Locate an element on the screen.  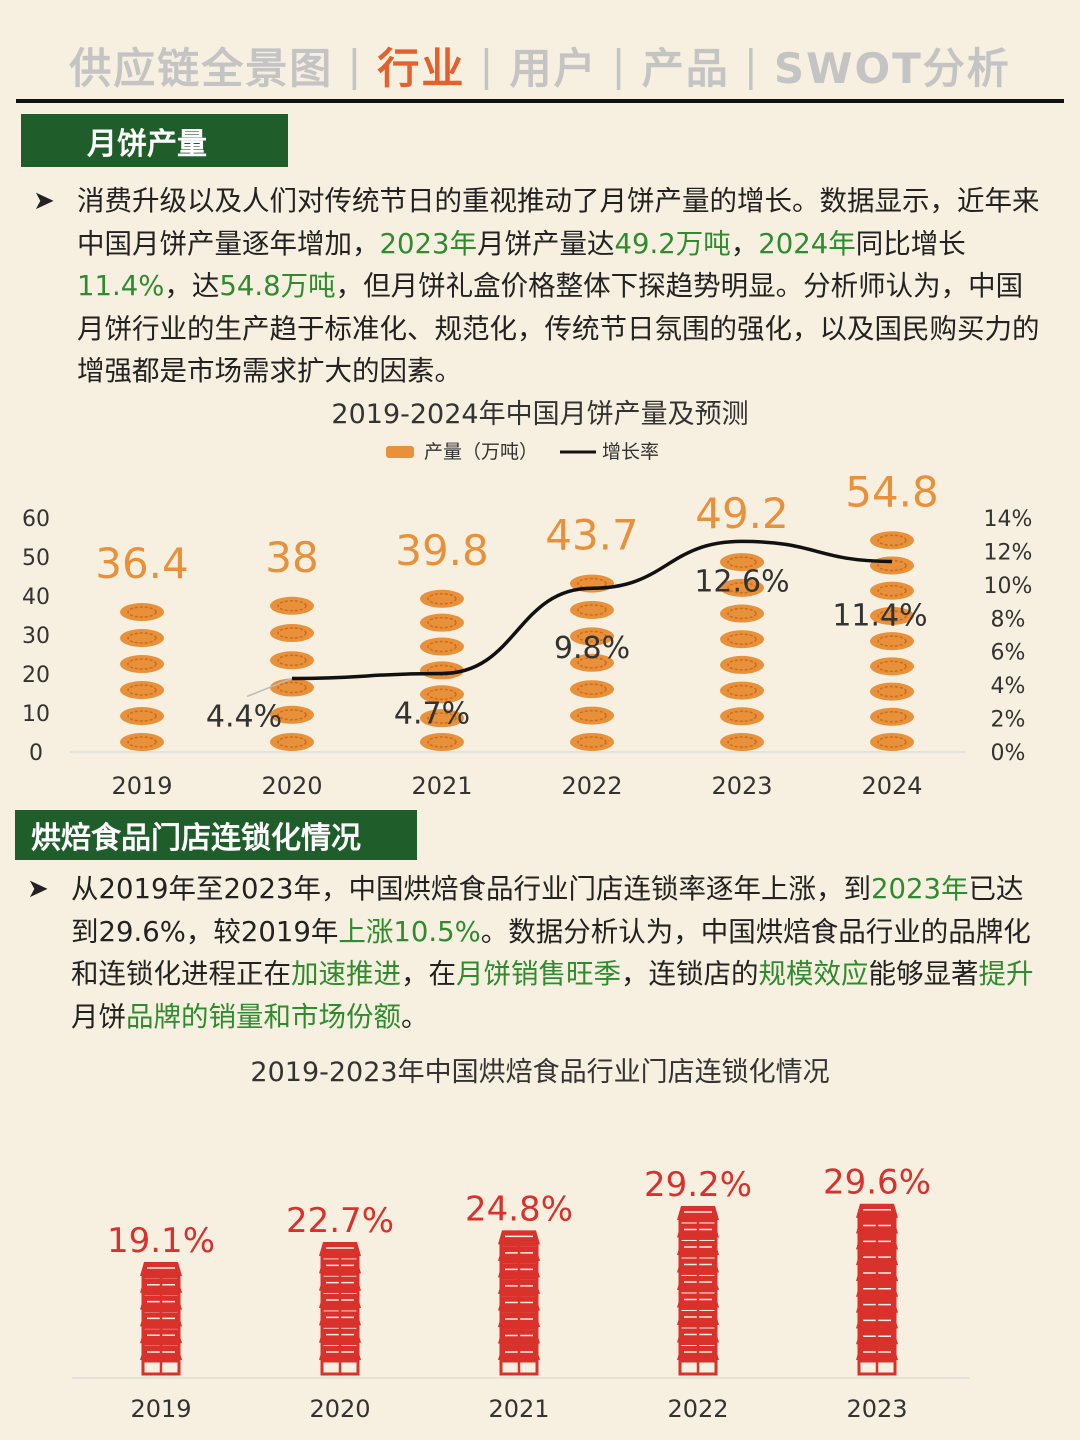
y-tick-label: 60 is located at coordinates (36, 519).